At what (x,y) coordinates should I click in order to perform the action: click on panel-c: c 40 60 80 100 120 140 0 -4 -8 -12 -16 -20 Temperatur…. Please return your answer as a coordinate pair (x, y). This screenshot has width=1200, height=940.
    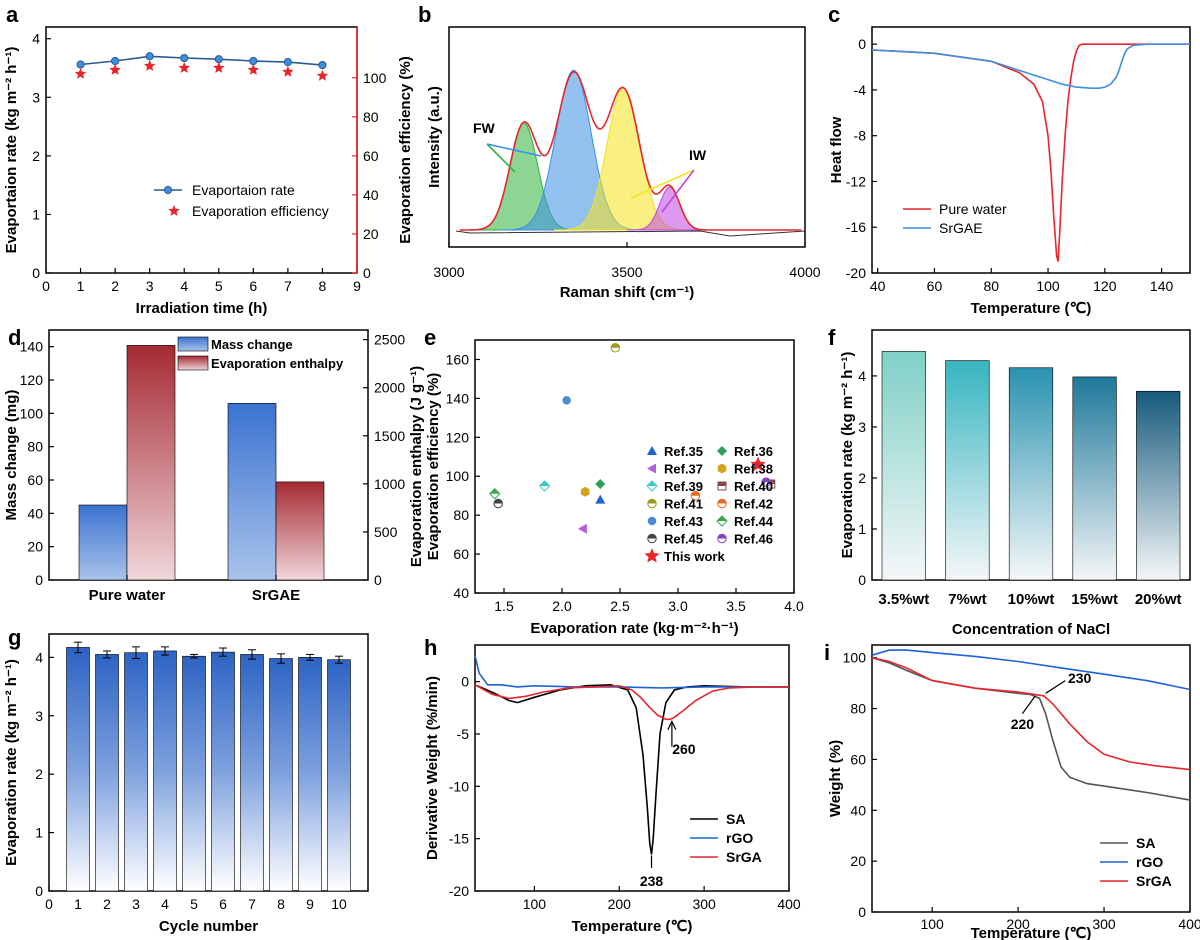
    Looking at the image, I should click on (1009, 159).